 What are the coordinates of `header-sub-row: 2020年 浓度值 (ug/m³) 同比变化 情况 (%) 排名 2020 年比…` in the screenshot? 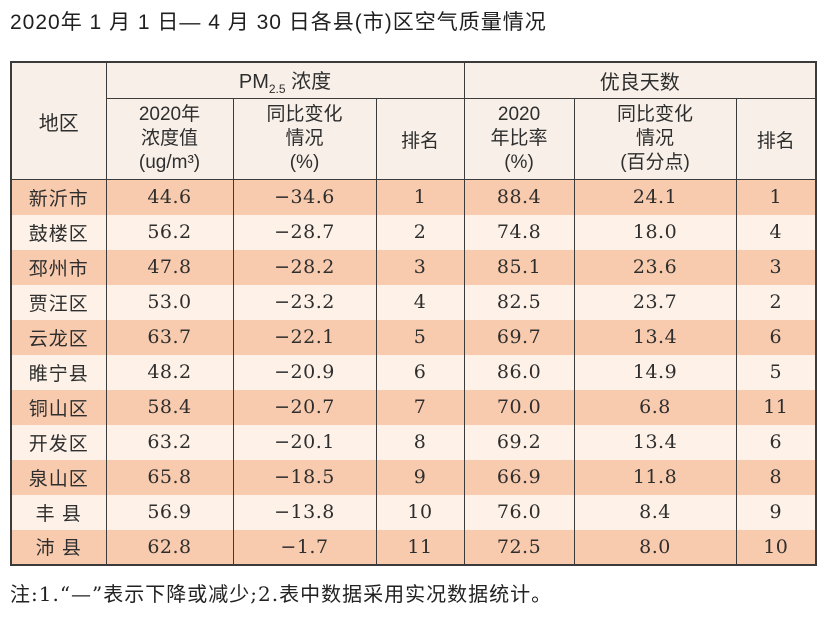 It's located at (414, 139).